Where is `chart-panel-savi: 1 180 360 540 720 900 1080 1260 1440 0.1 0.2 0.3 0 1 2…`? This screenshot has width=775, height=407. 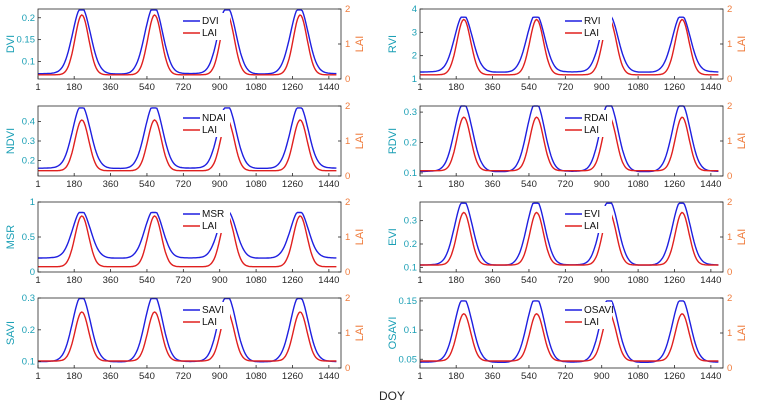
chart-panel-savi: 1 180 360 540 720 900 1080 1260 1440 0.1 0.2 0.3 0 1 2… is located at coordinates (185, 337).